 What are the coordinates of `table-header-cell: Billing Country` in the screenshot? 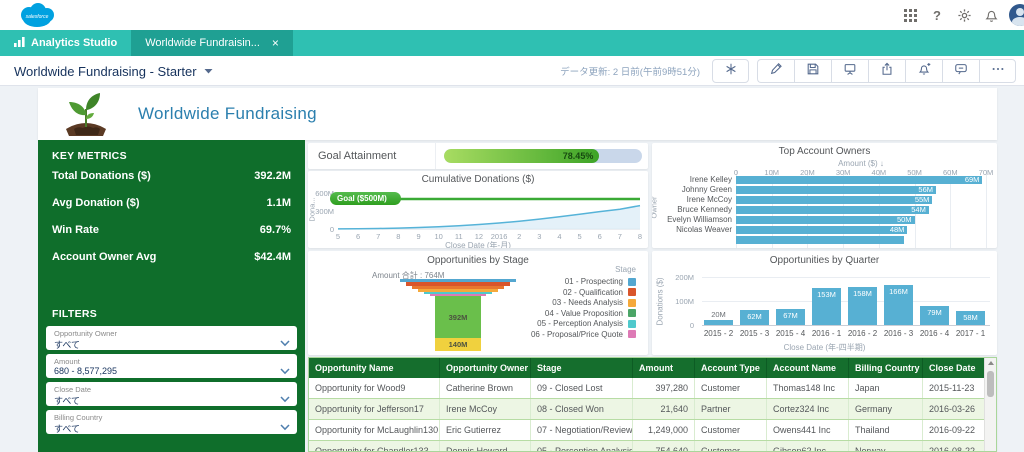 It's located at (886, 368).